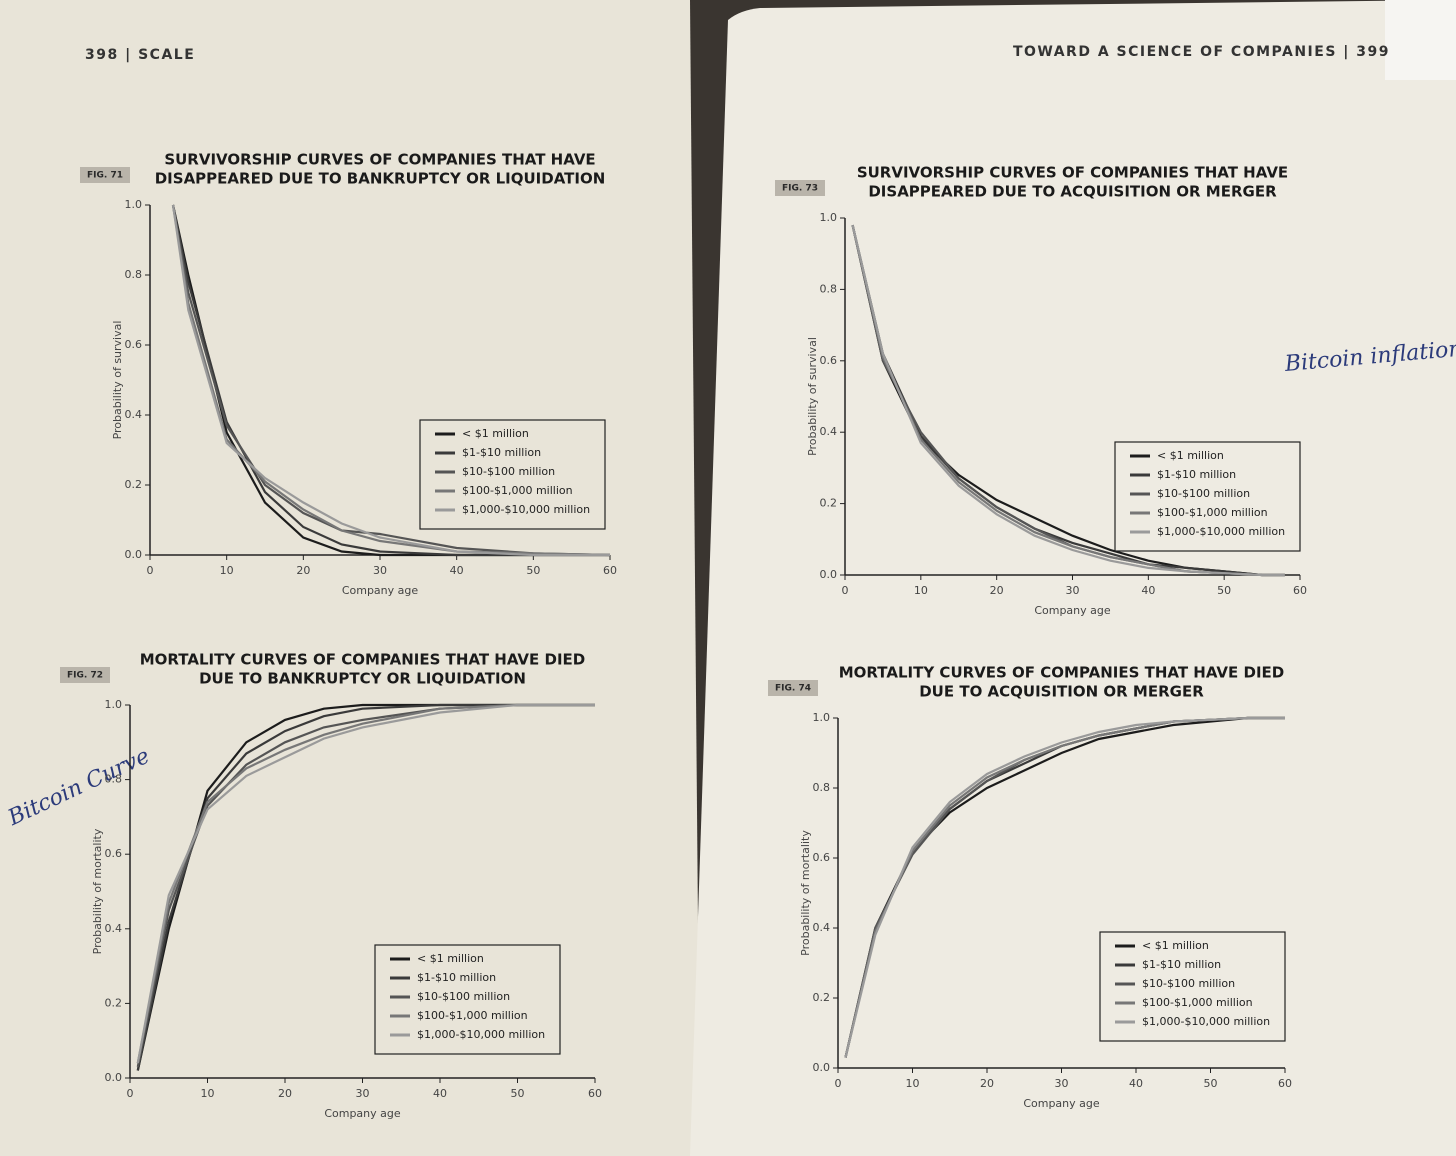  I want to click on right-header: TOWARD A SCIENCE OF COMPANIES | 399, so click(1201, 52).